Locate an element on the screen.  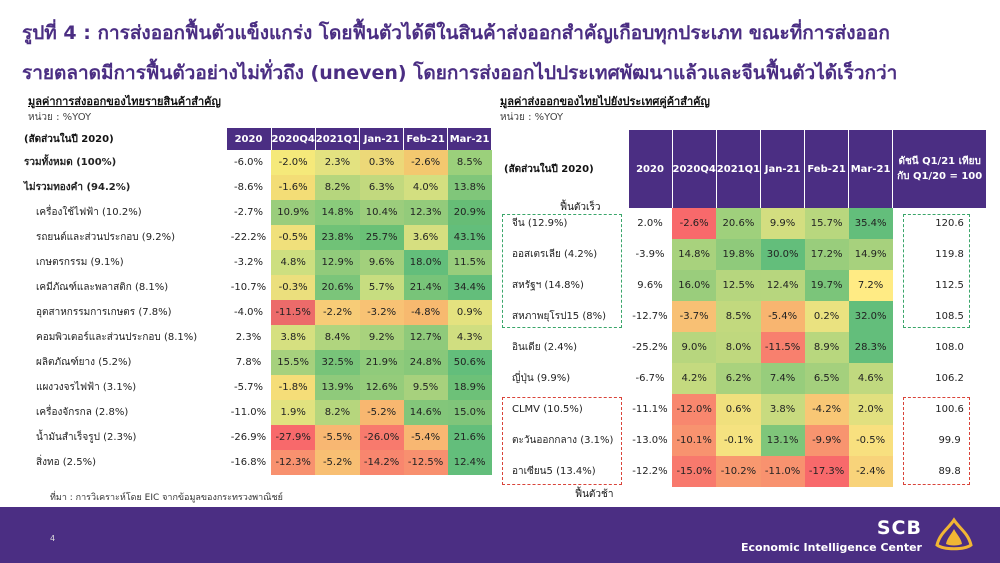
value-2020: 2.0% is located at coordinates (650, 223).